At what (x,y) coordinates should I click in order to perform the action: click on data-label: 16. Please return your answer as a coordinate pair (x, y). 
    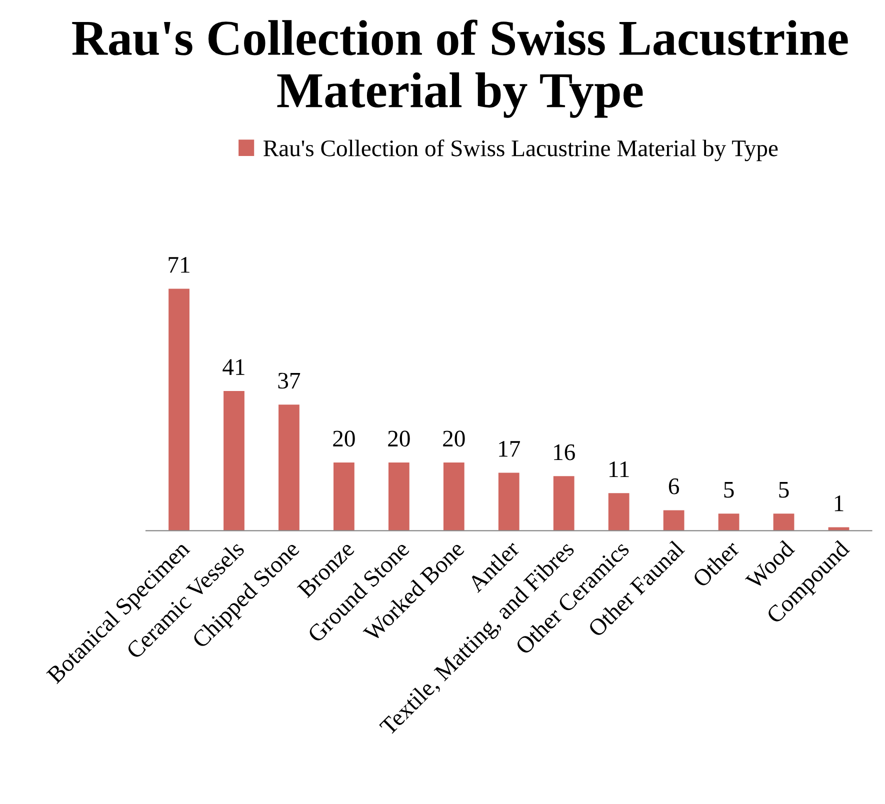
    Looking at the image, I should click on (564, 452).